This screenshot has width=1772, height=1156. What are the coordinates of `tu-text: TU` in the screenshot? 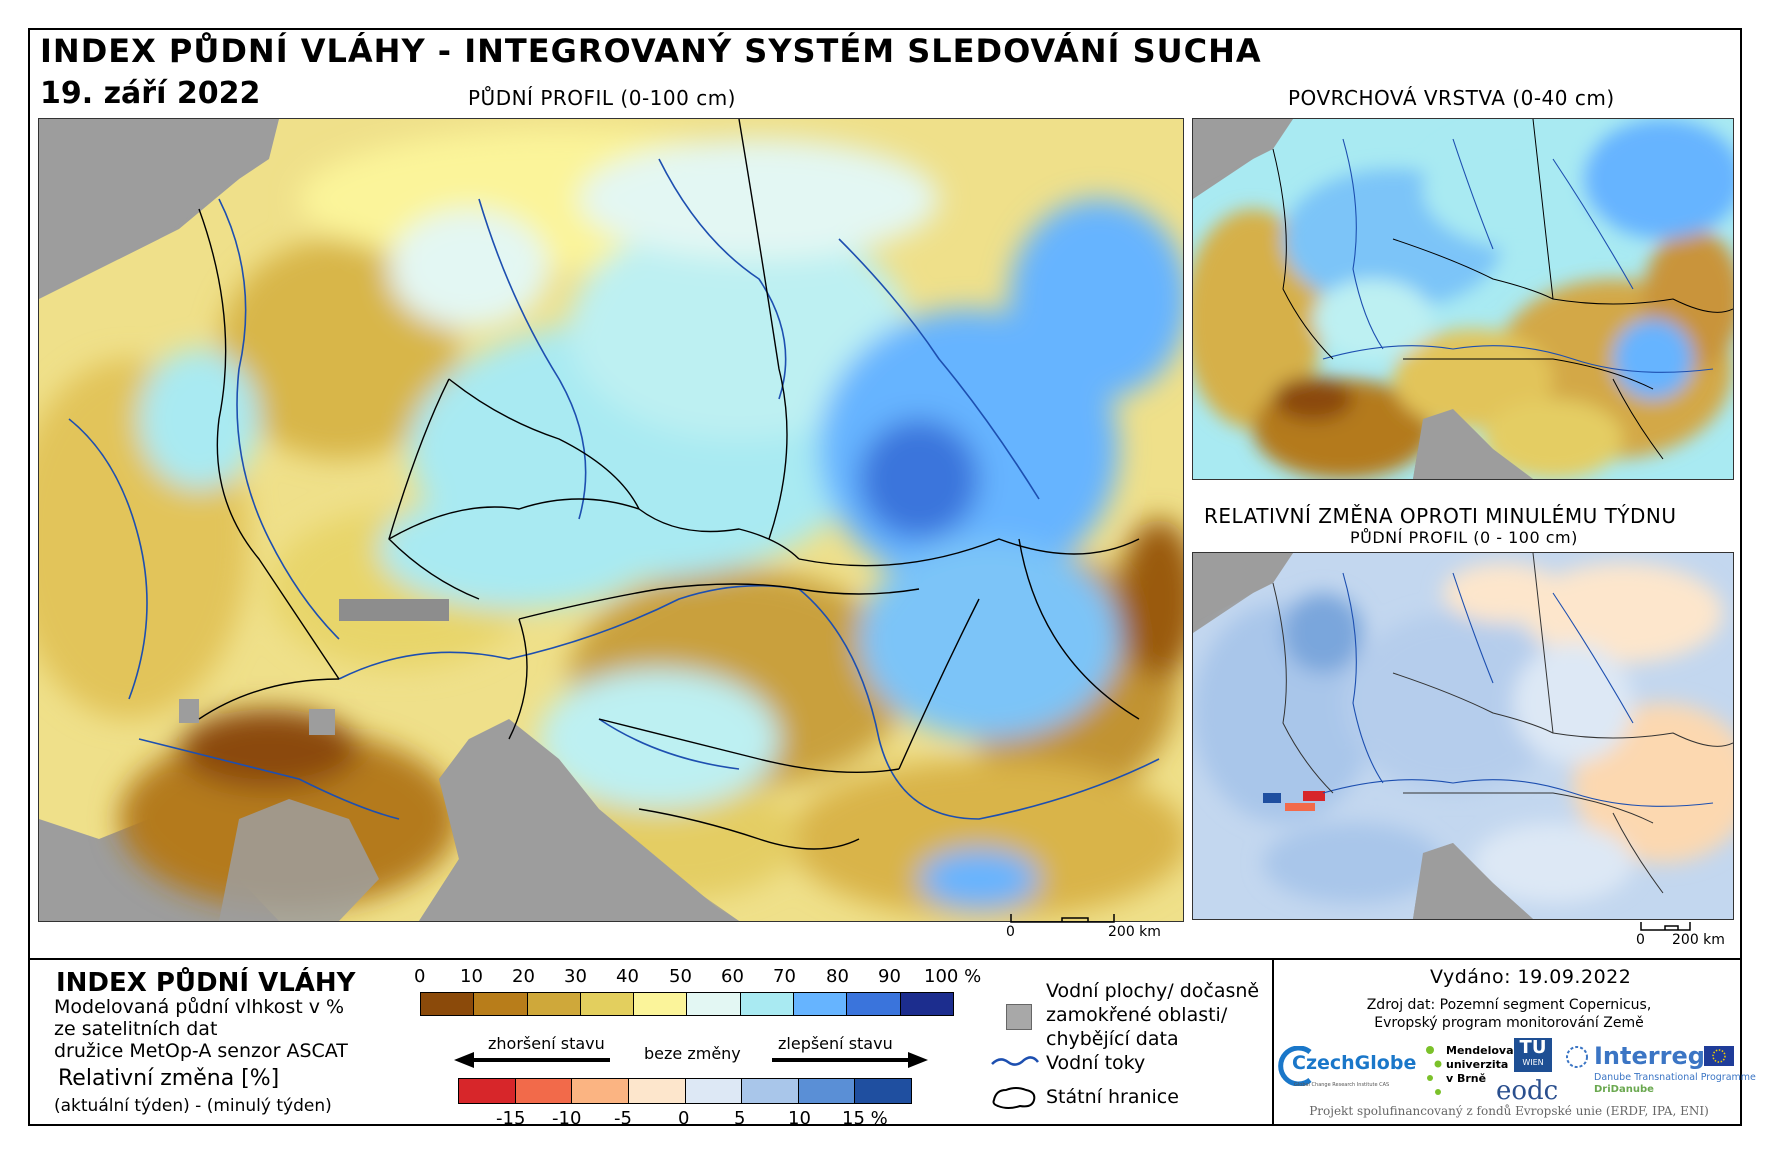 It's located at (1533, 1047).